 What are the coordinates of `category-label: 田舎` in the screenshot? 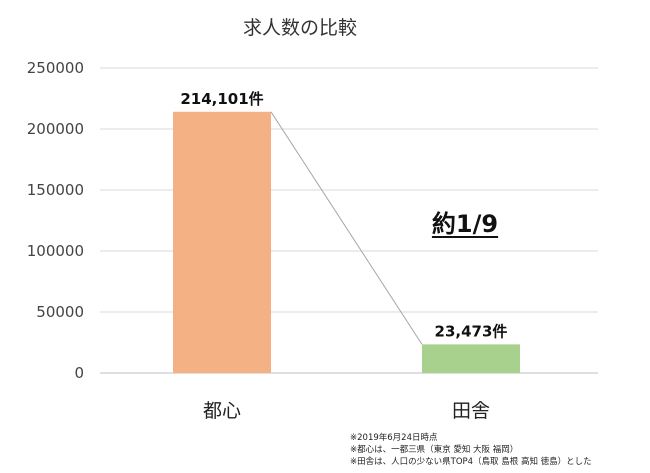 It's located at (471, 411).